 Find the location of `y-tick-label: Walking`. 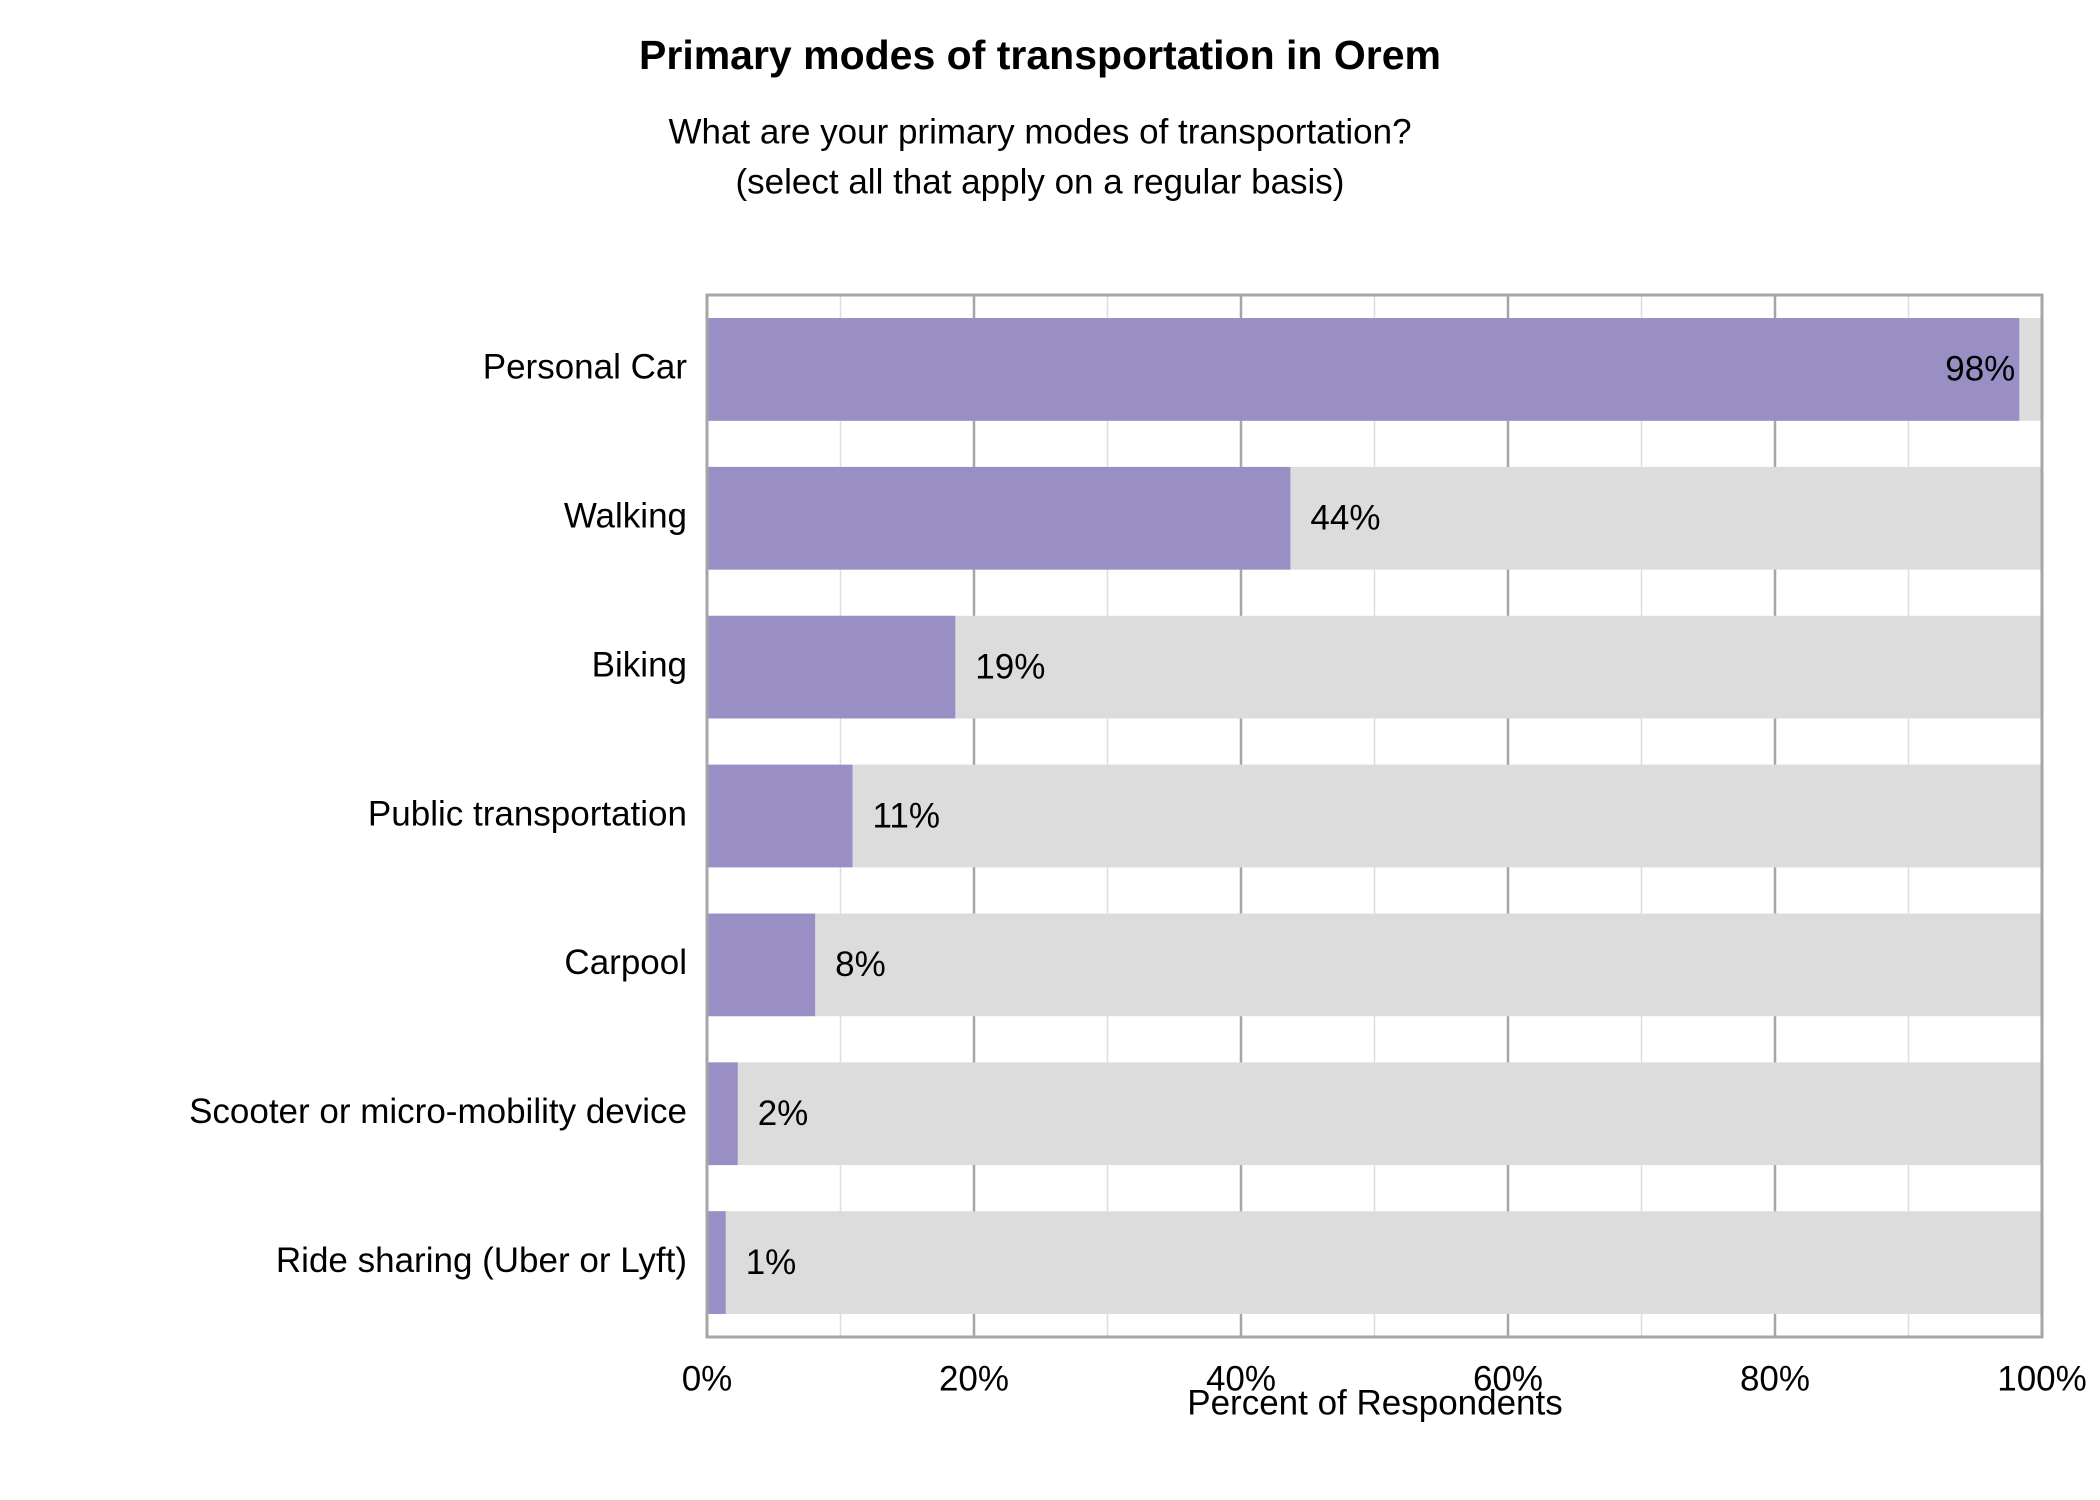

y-tick-label: Walking is located at coordinates (625, 516).